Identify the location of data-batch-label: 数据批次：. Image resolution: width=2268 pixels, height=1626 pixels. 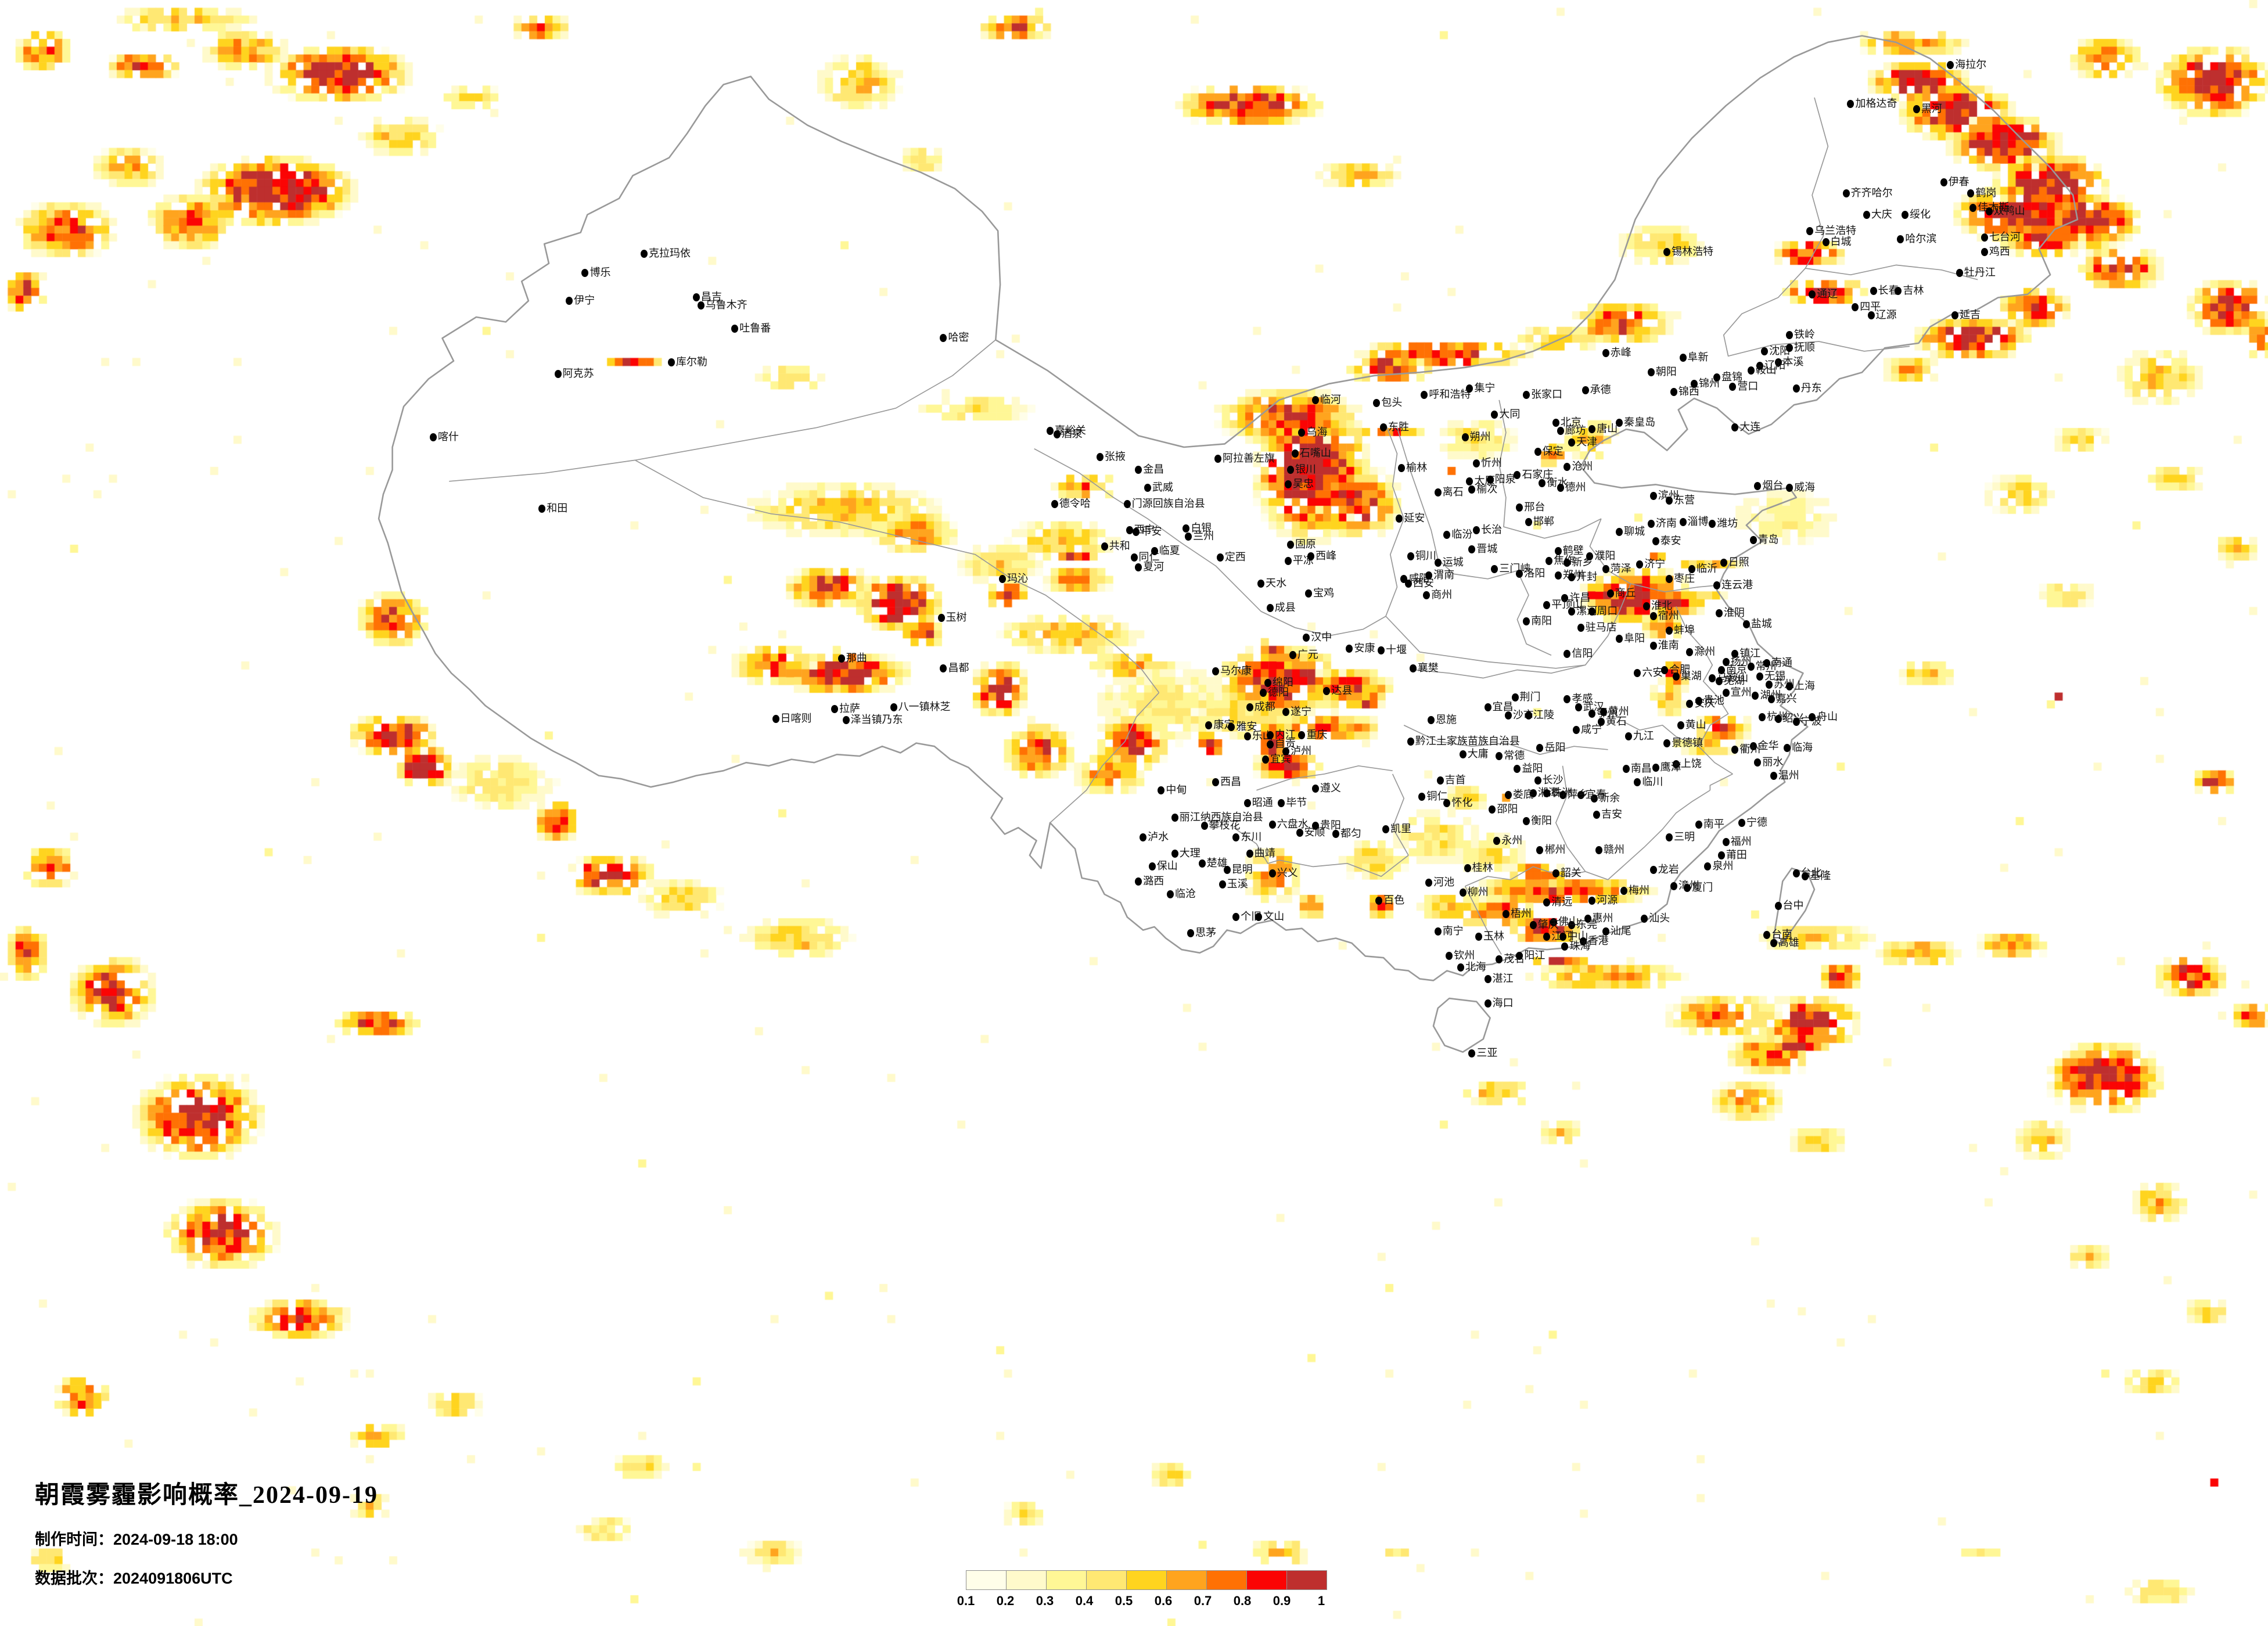
(74, 1578).